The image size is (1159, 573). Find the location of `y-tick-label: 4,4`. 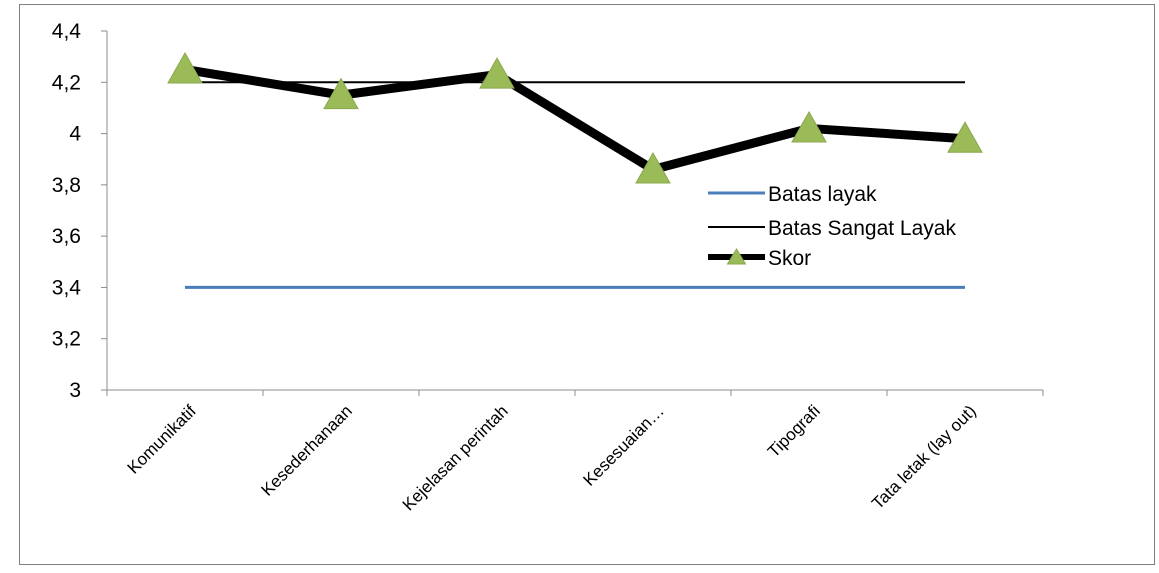

y-tick-label: 4,4 is located at coordinates (67, 31).